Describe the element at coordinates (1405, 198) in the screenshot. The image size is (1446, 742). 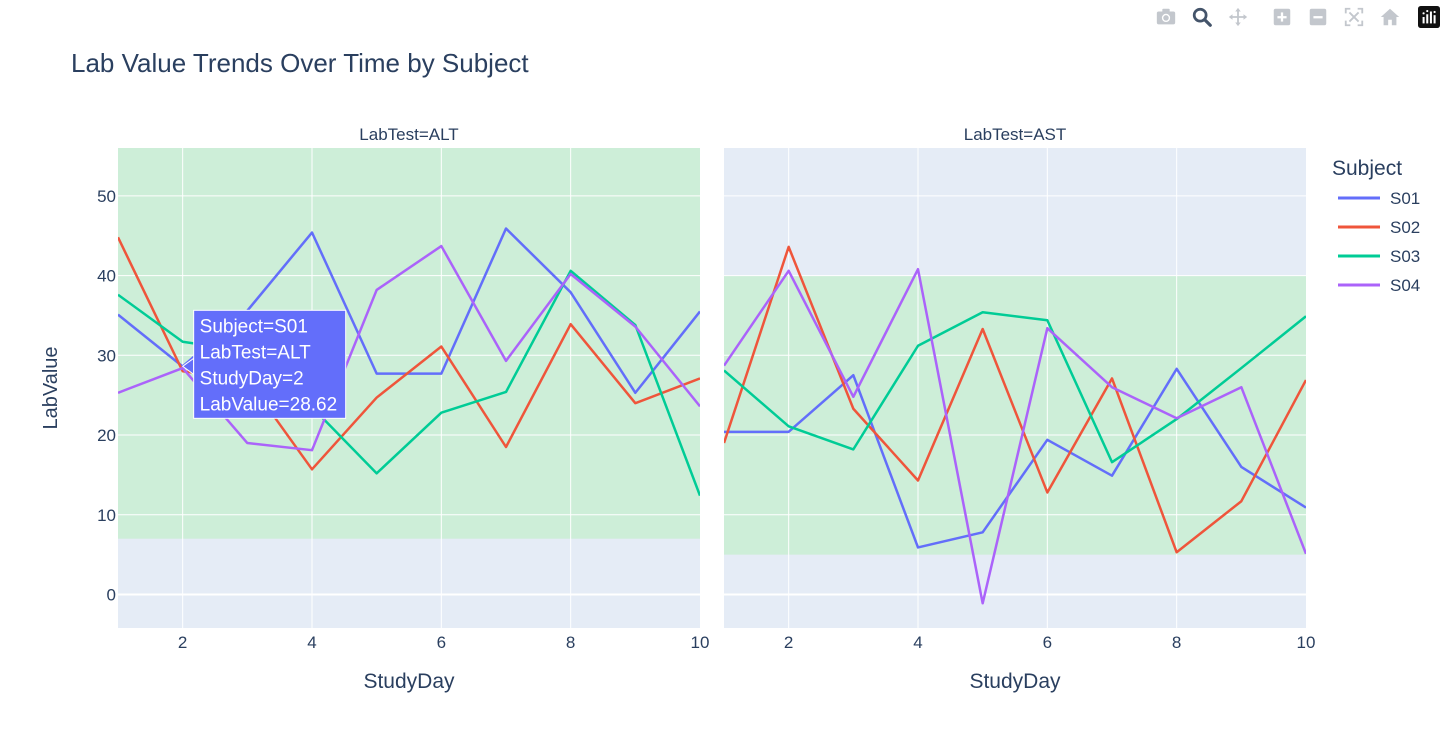
I see `legend-label: S01` at that location.